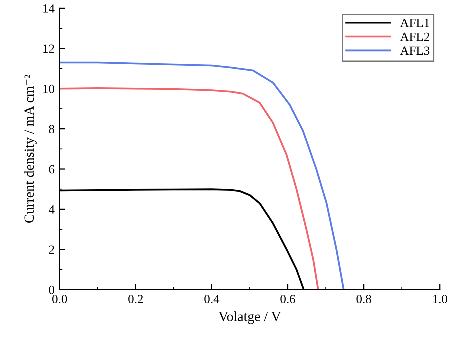 Image resolution: width=450 pixels, height=339 pixels. I want to click on legend-label: AFL2, so click(415, 37).